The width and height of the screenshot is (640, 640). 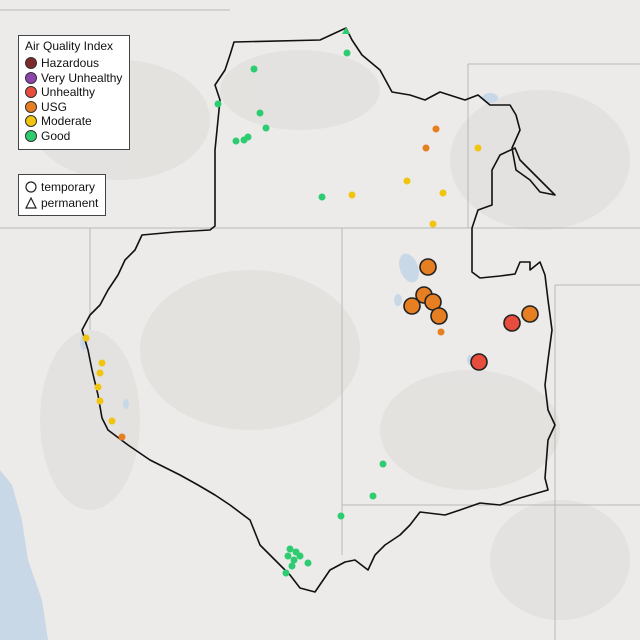 I want to click on legend-title: Air Quality Index, so click(x=69, y=46).